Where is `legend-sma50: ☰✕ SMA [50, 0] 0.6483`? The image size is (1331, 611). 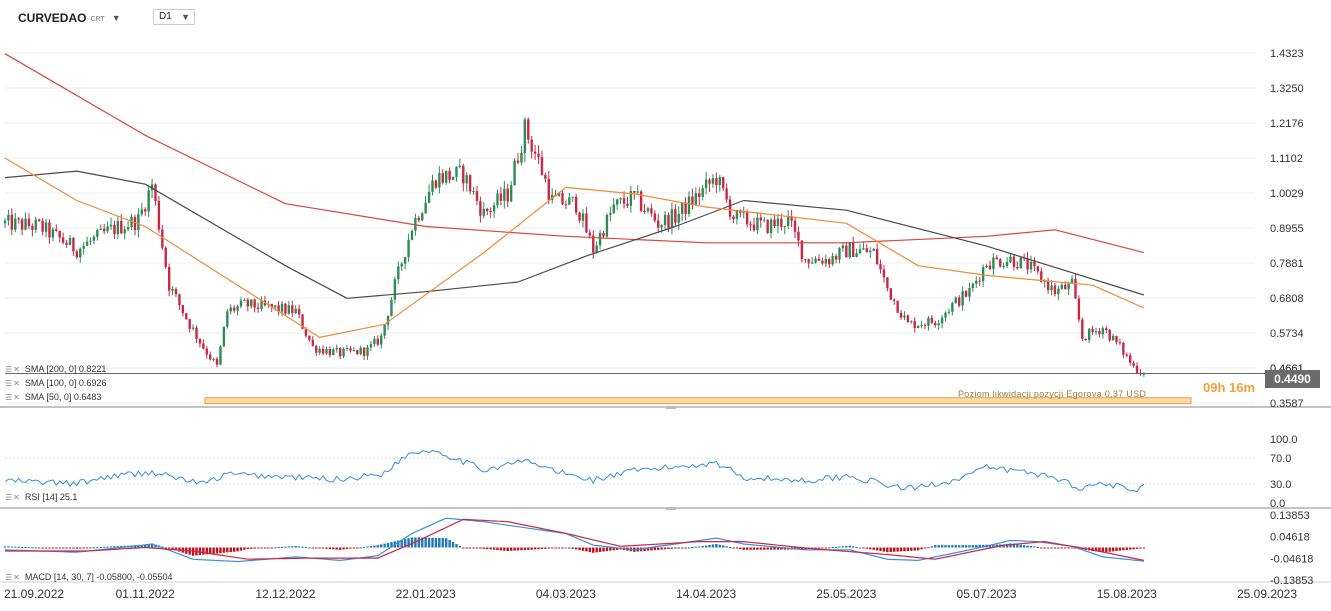
legend-sma50: ☰✕ SMA [50, 0] 0.6483 is located at coordinates (53, 397).